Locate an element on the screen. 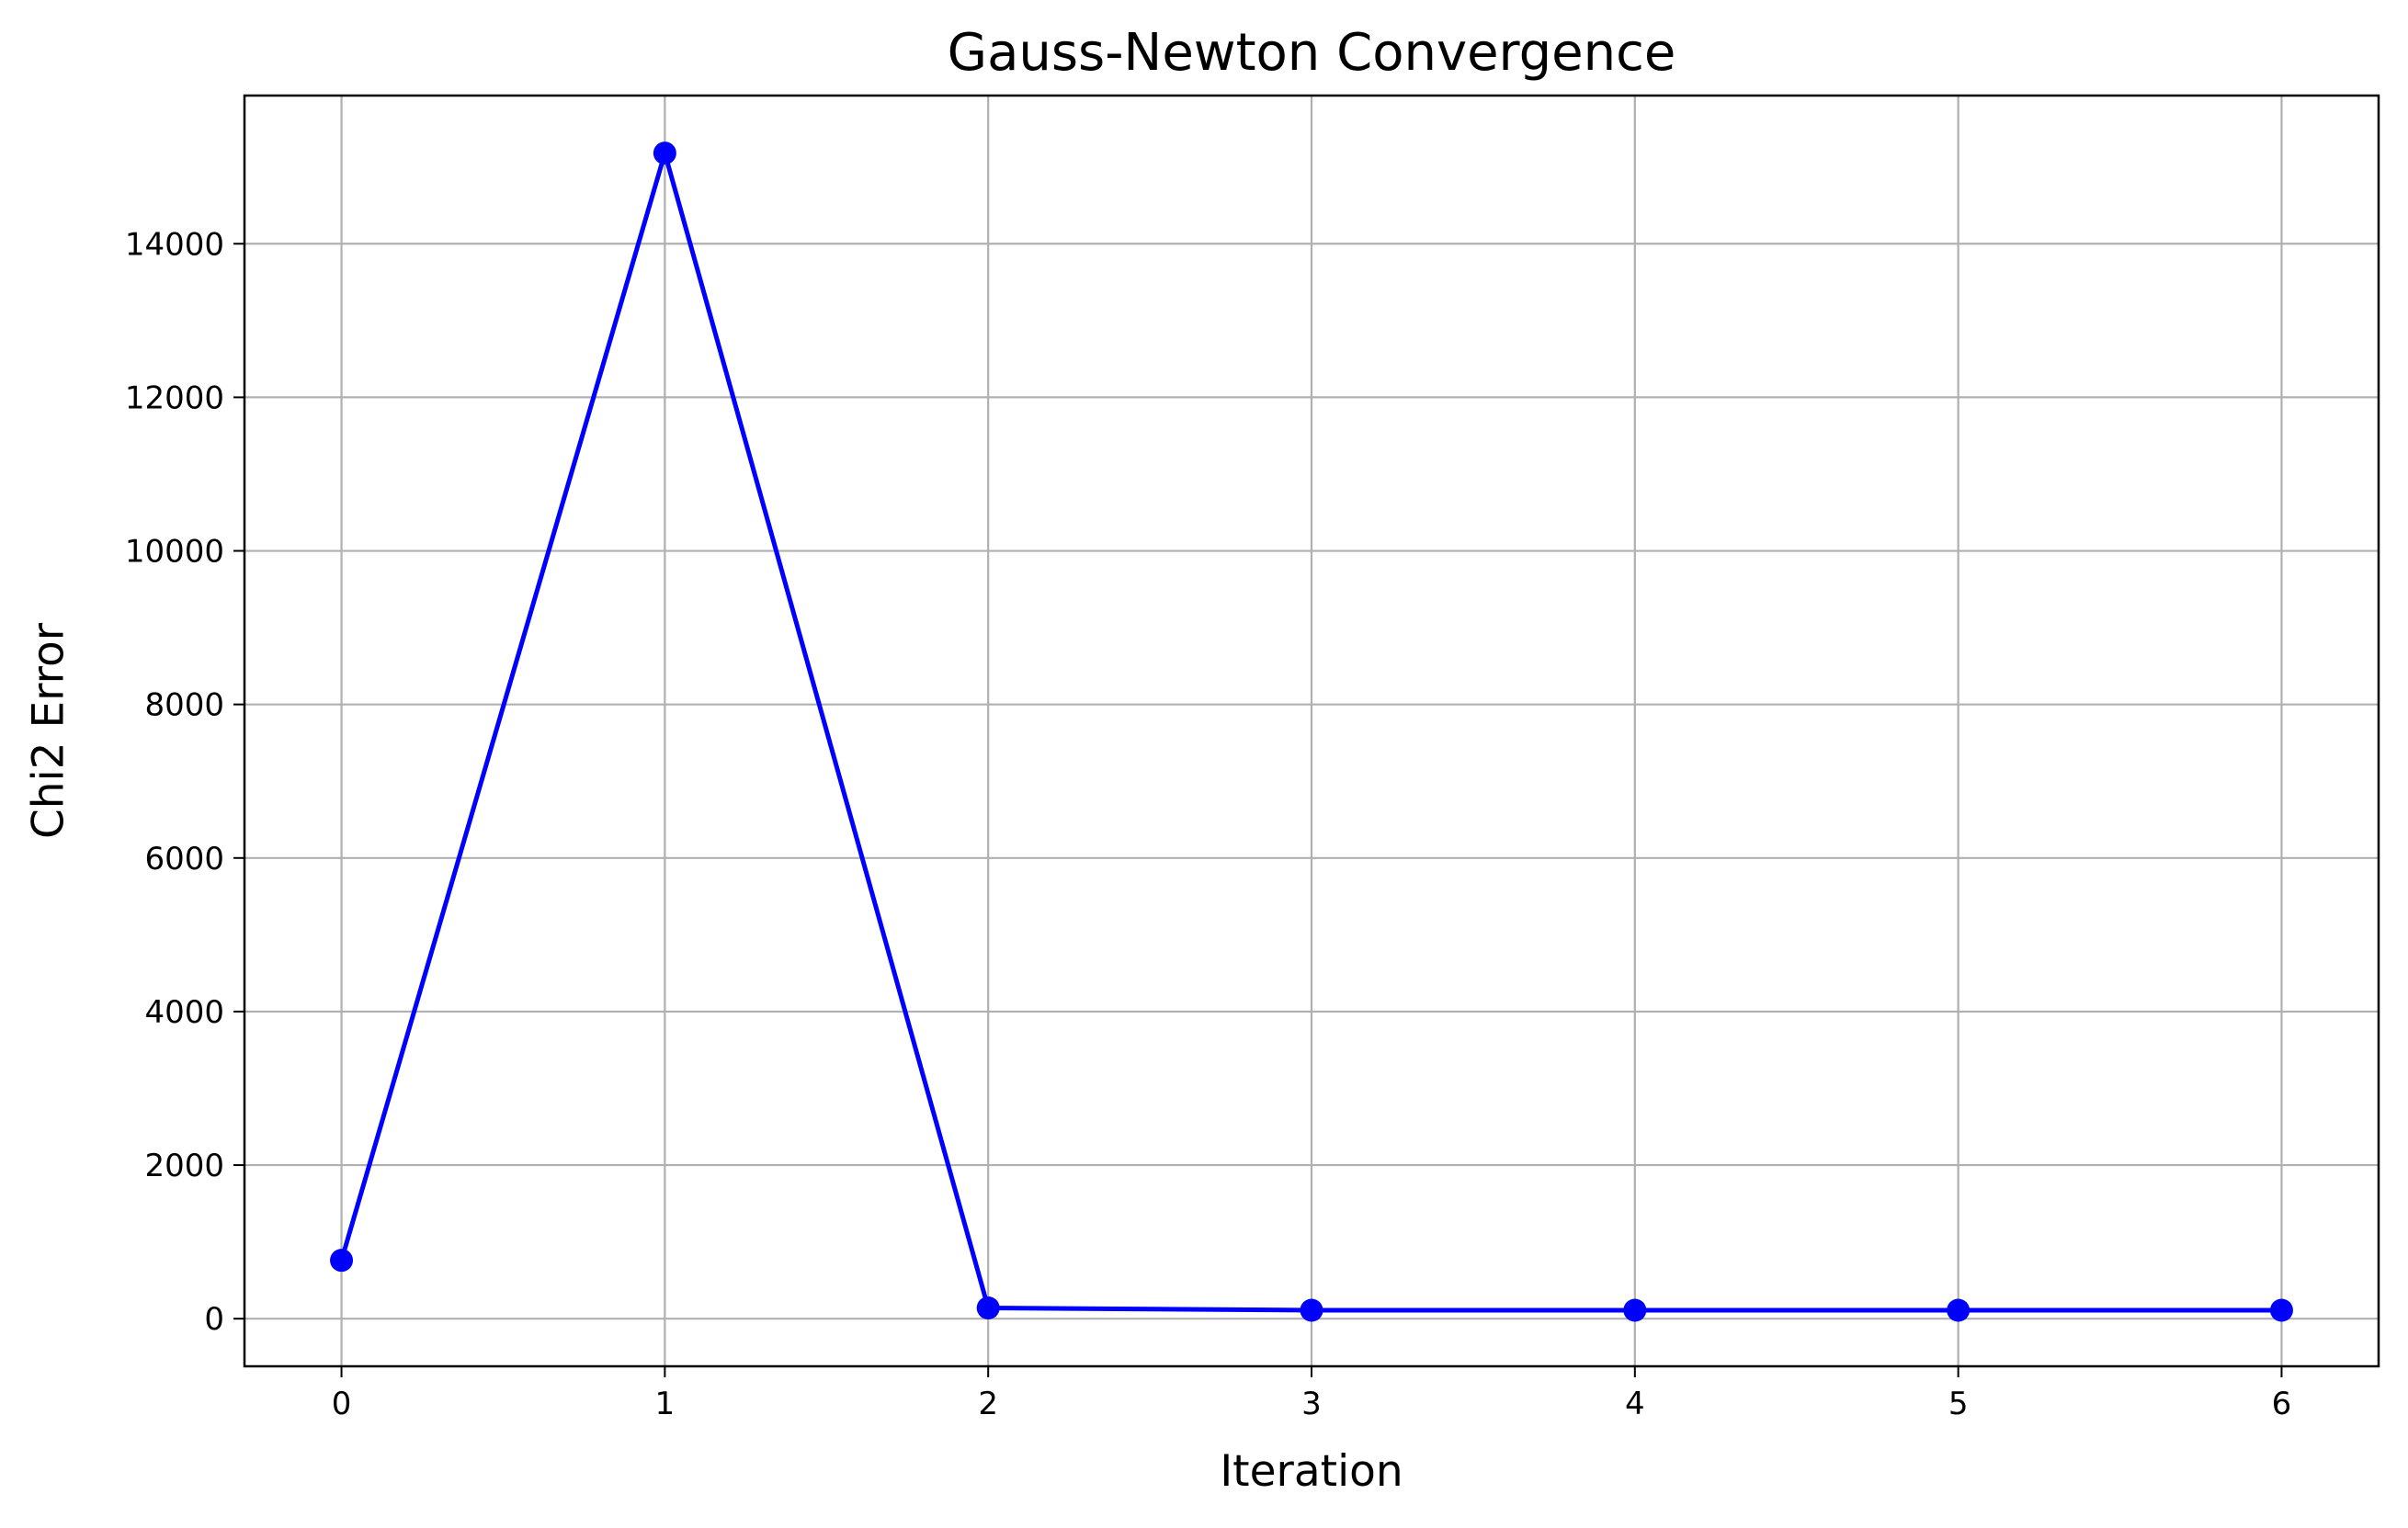  x-tick-label: 1 is located at coordinates (665, 1404).